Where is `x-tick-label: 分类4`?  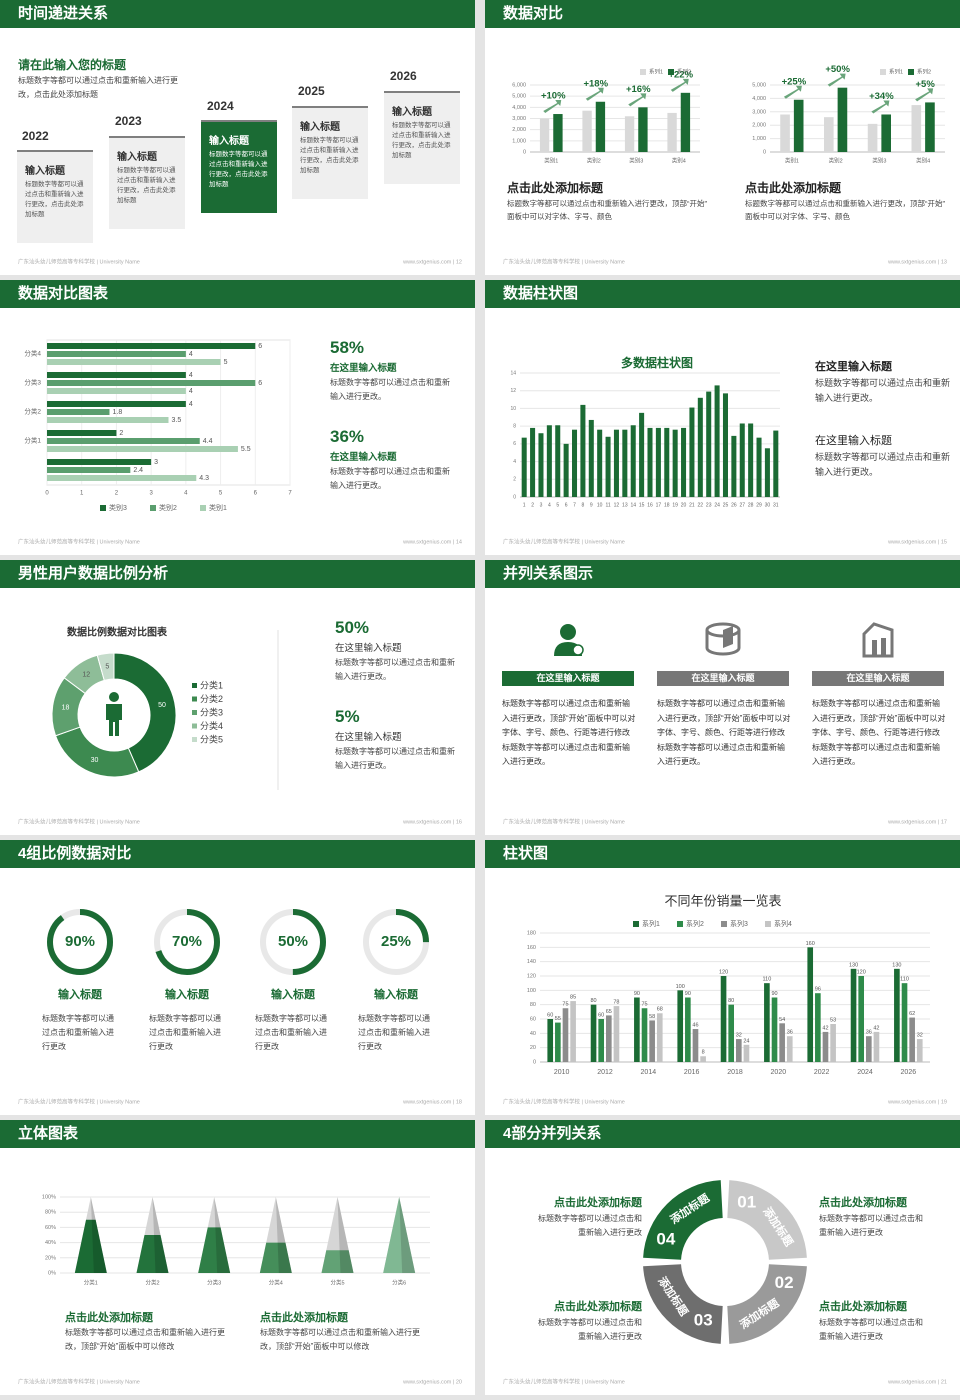 x-tick-label: 分类4 is located at coordinates (276, 1282).